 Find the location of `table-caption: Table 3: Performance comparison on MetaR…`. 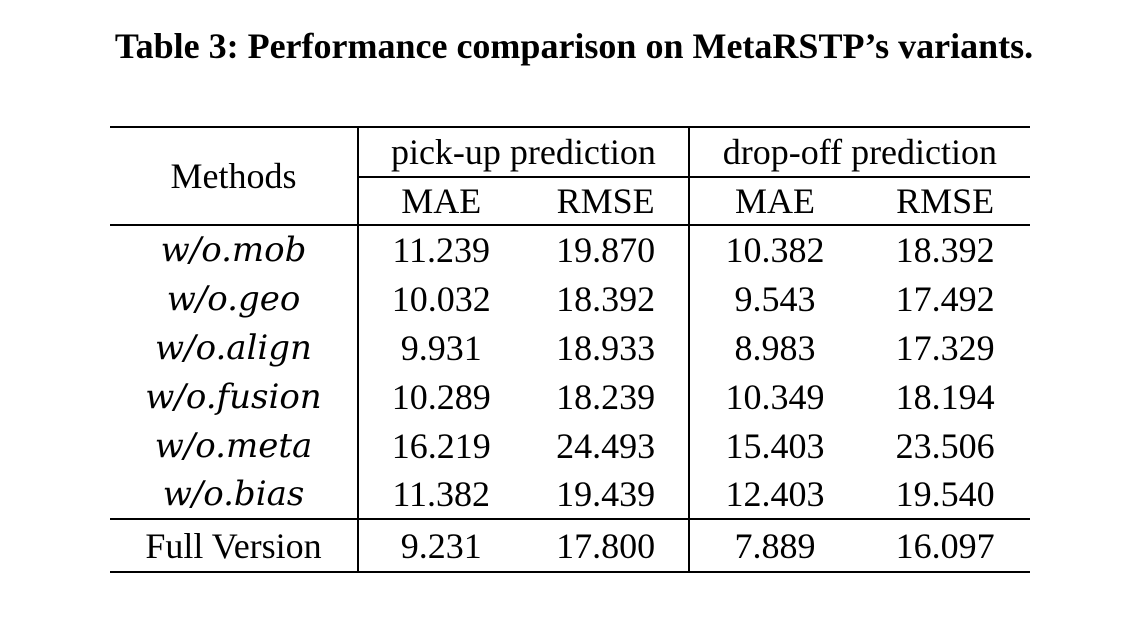

table-caption: Table 3: Performance comparison on MetaR… is located at coordinates (574, 46).